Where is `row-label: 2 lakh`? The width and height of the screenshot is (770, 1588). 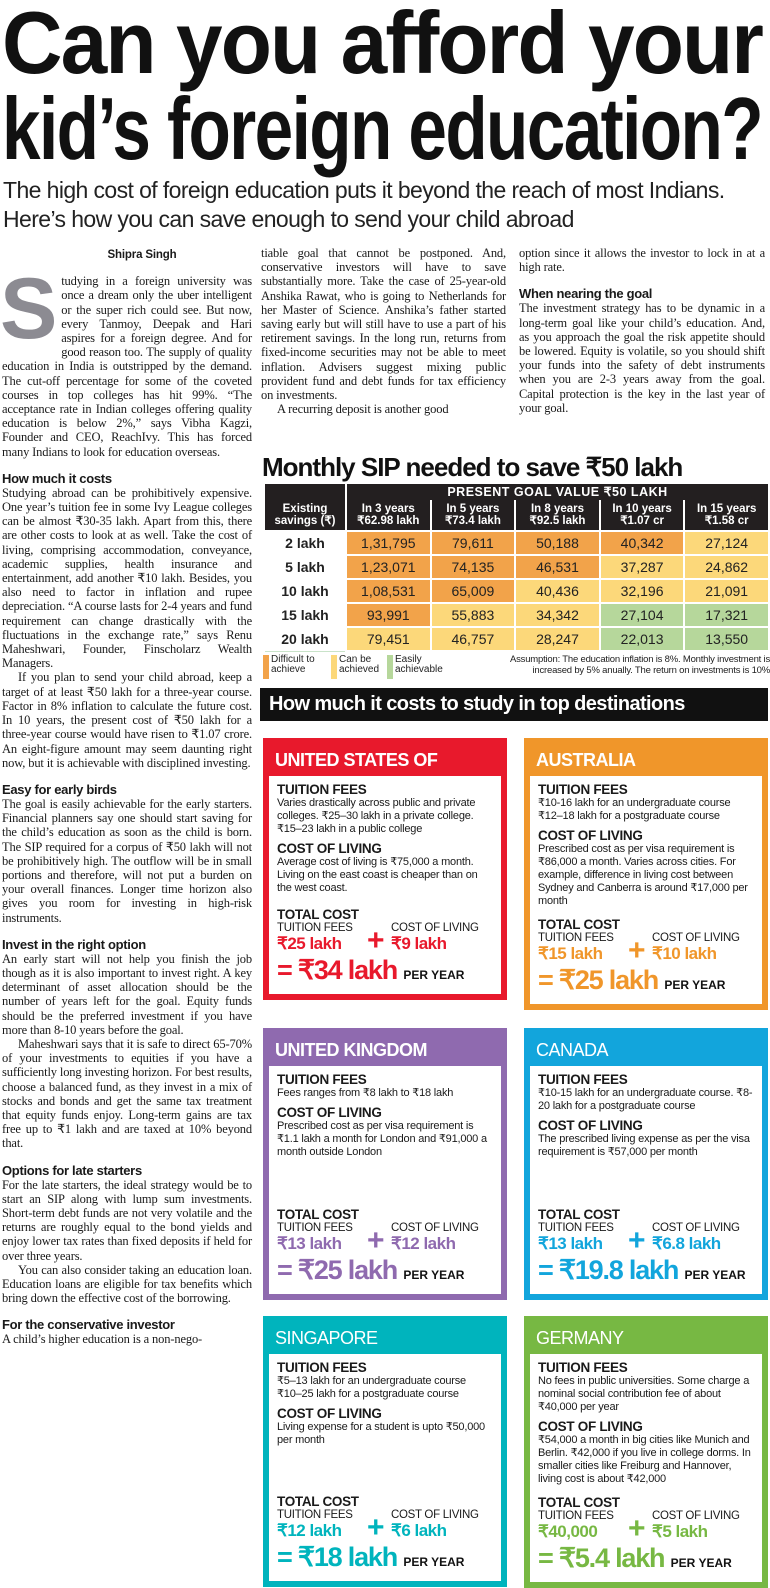
row-label: 2 lakh is located at coordinates (305, 543).